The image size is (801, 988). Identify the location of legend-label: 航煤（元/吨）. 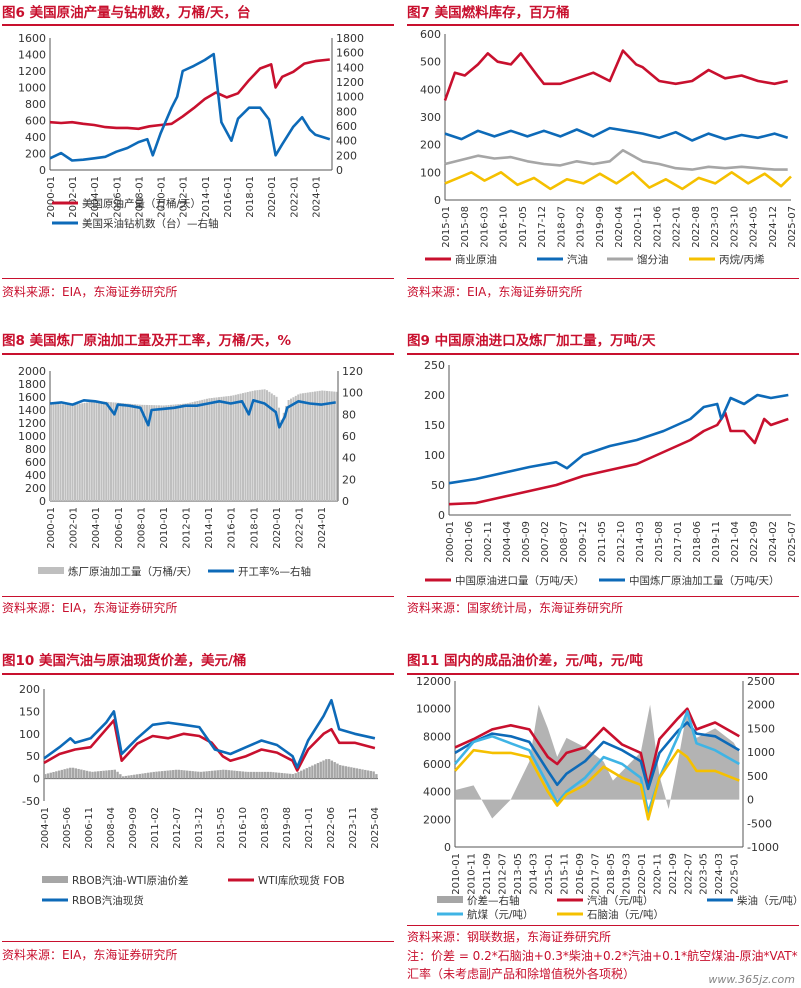
(500, 914).